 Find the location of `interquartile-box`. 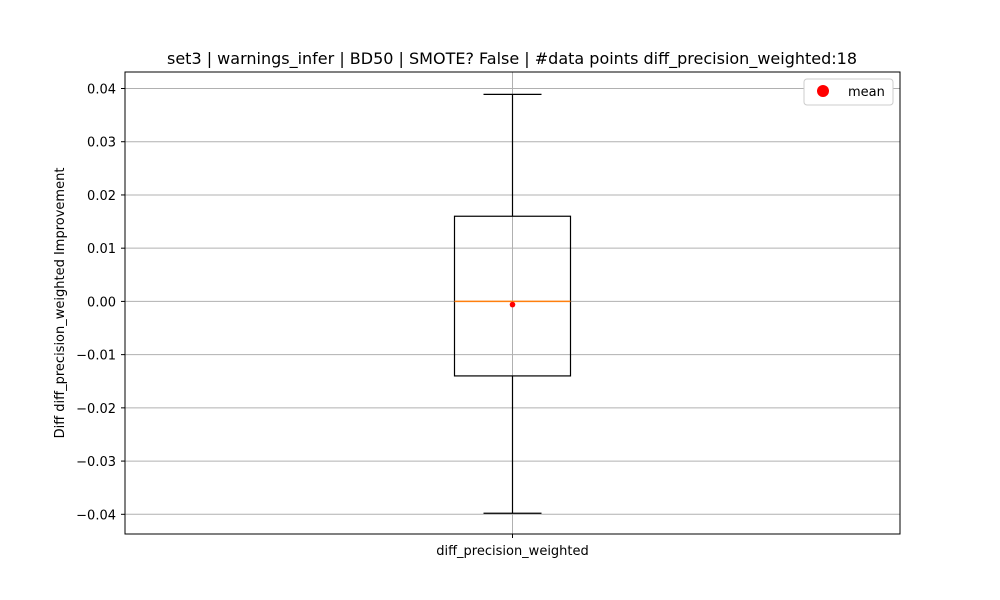

interquartile-box is located at coordinates (512, 296).